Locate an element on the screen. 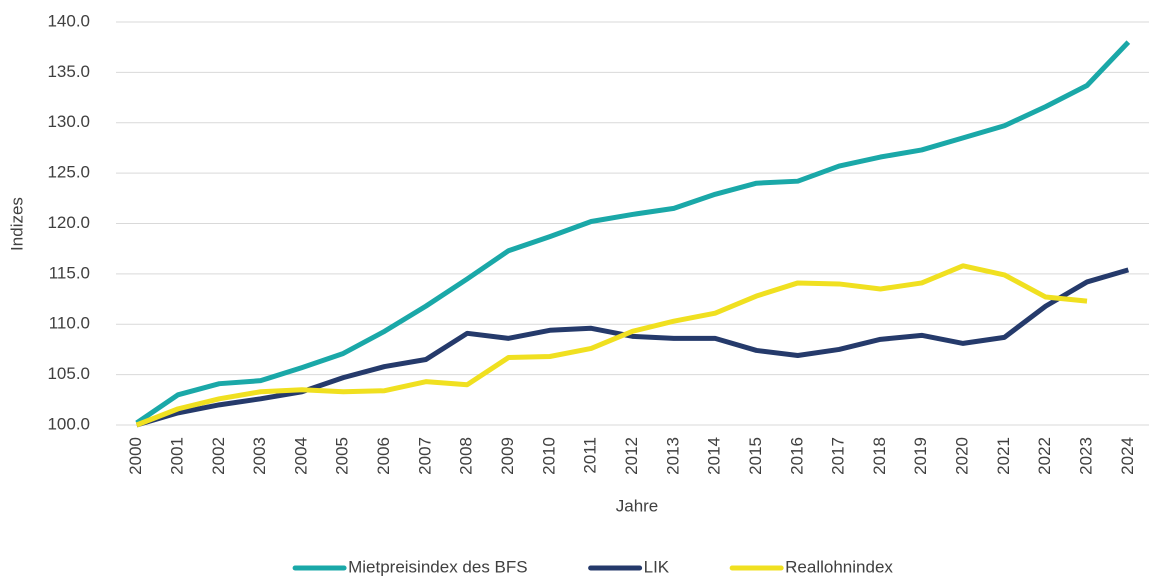 The width and height of the screenshot is (1149, 579). y-tick-label: 120.0 is located at coordinates (68, 222).